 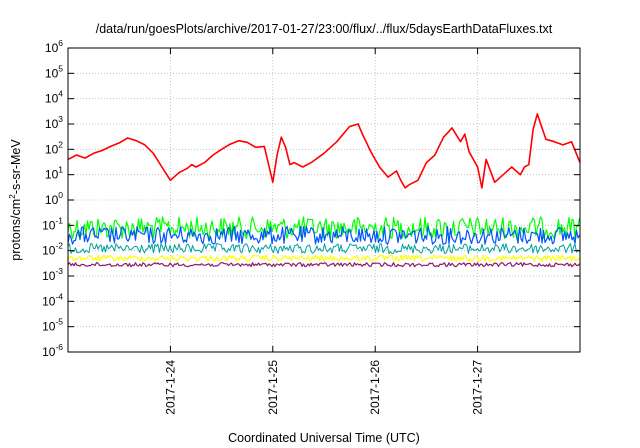 I want to click on y-tick-label: 10⁻⁵, so click(x=52, y=325).